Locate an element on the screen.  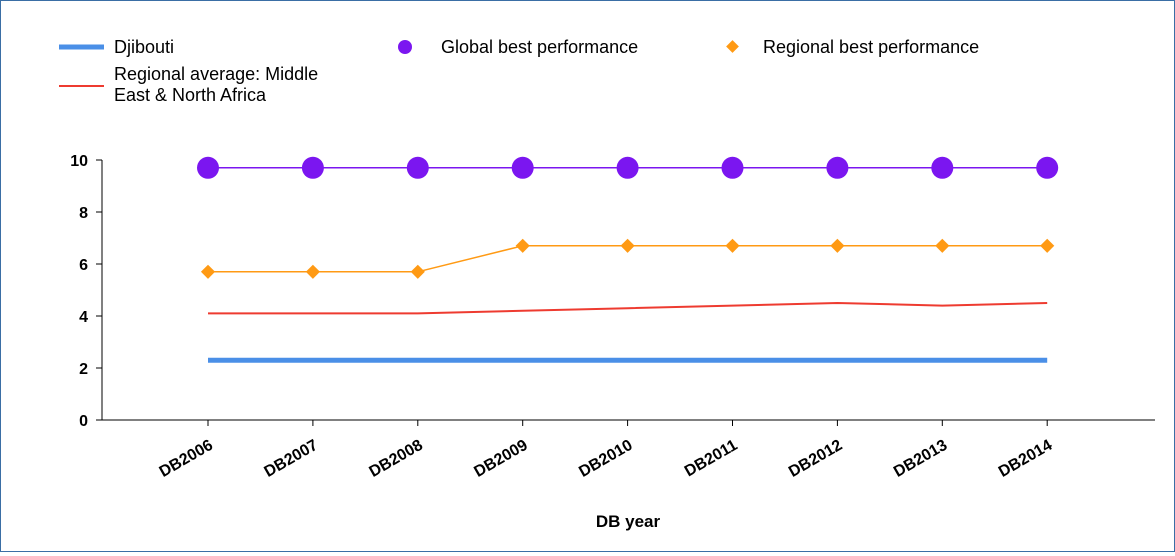
x-tick-label: DB2013 is located at coordinates (920, 459).